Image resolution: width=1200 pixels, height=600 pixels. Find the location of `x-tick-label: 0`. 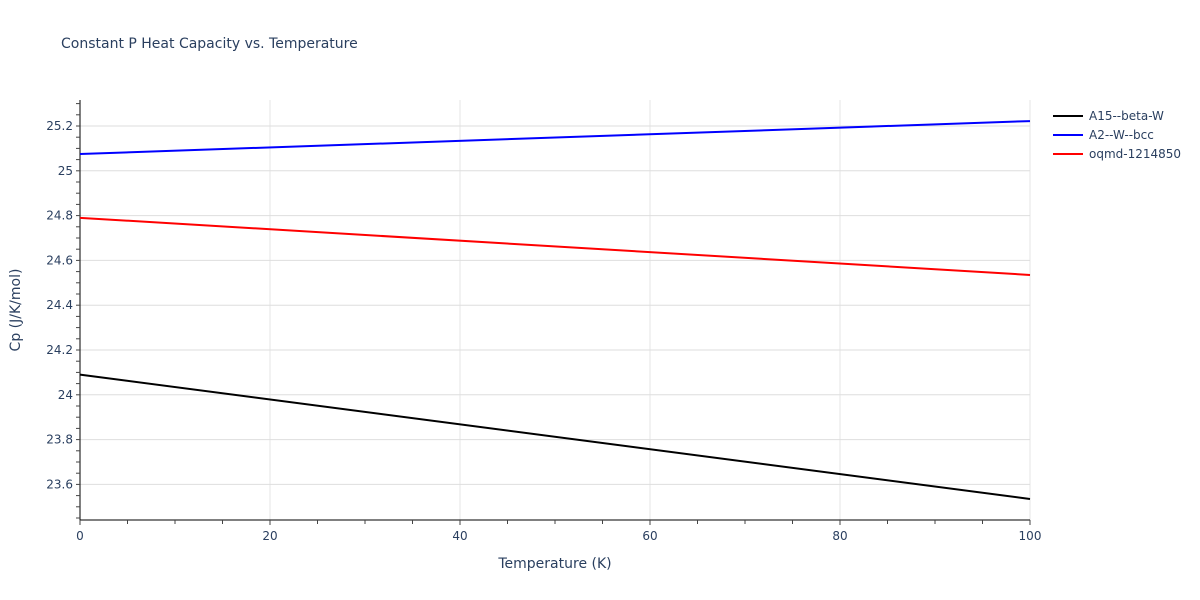

x-tick-label: 0 is located at coordinates (80, 536).